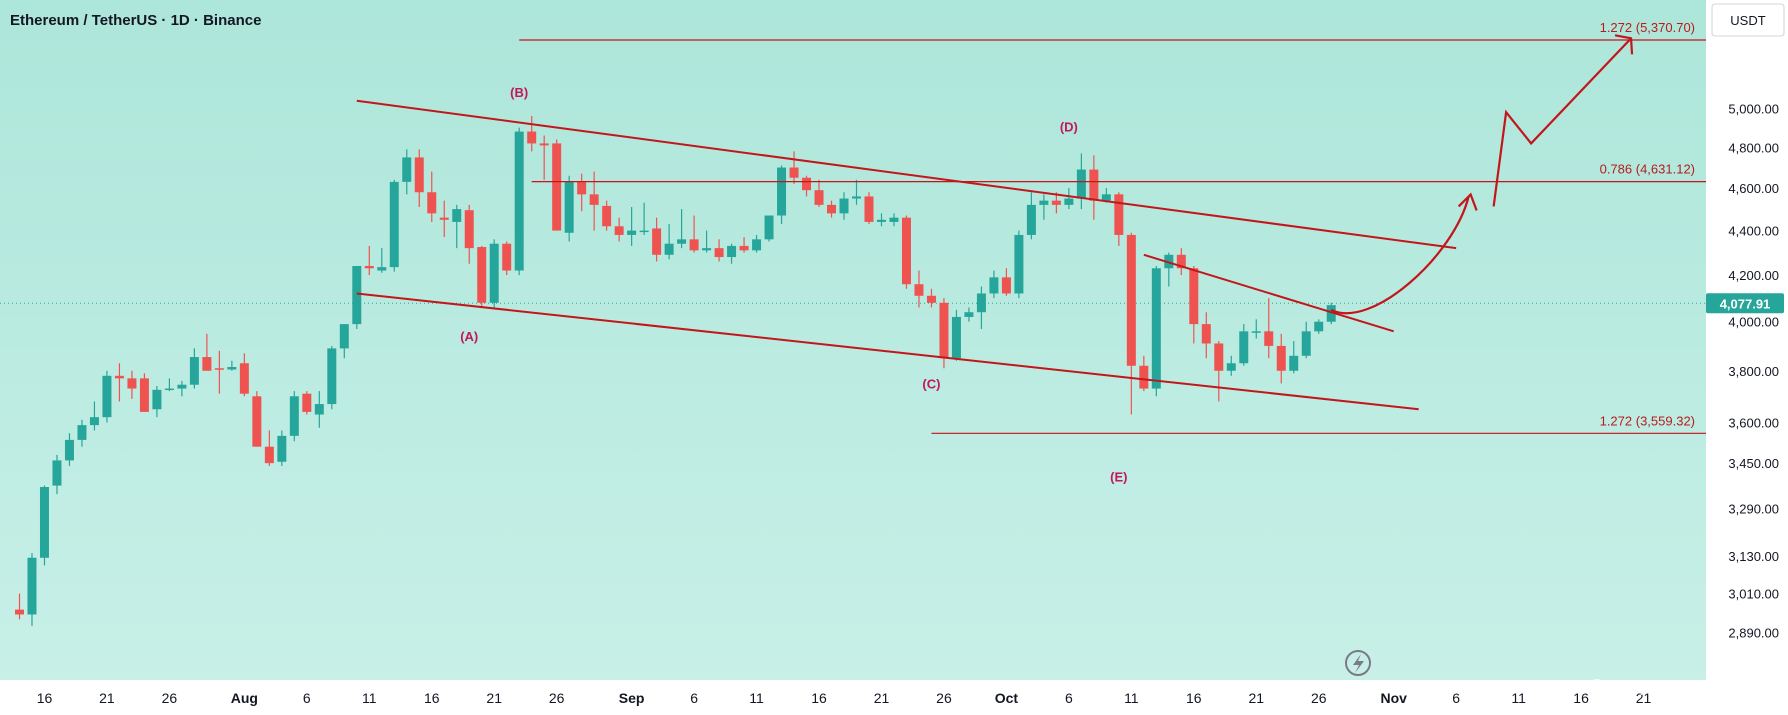  I want to click on projection-curve, so click(1400, 255).